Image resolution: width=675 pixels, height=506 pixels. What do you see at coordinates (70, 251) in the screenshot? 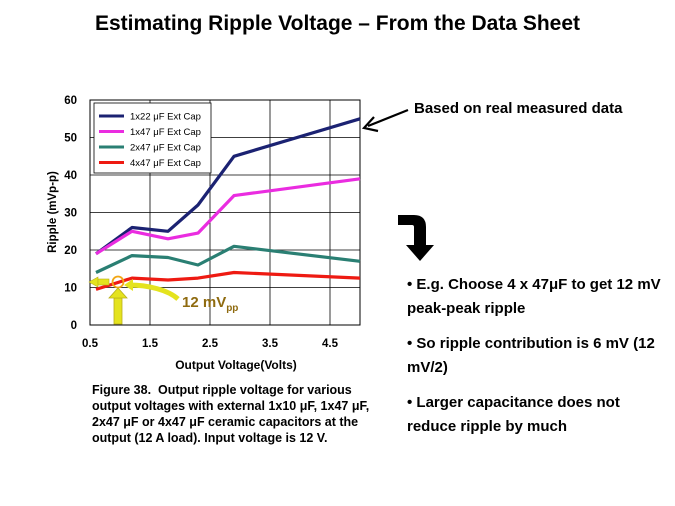
I see `y-tick-label: 20` at bounding box center [70, 251].